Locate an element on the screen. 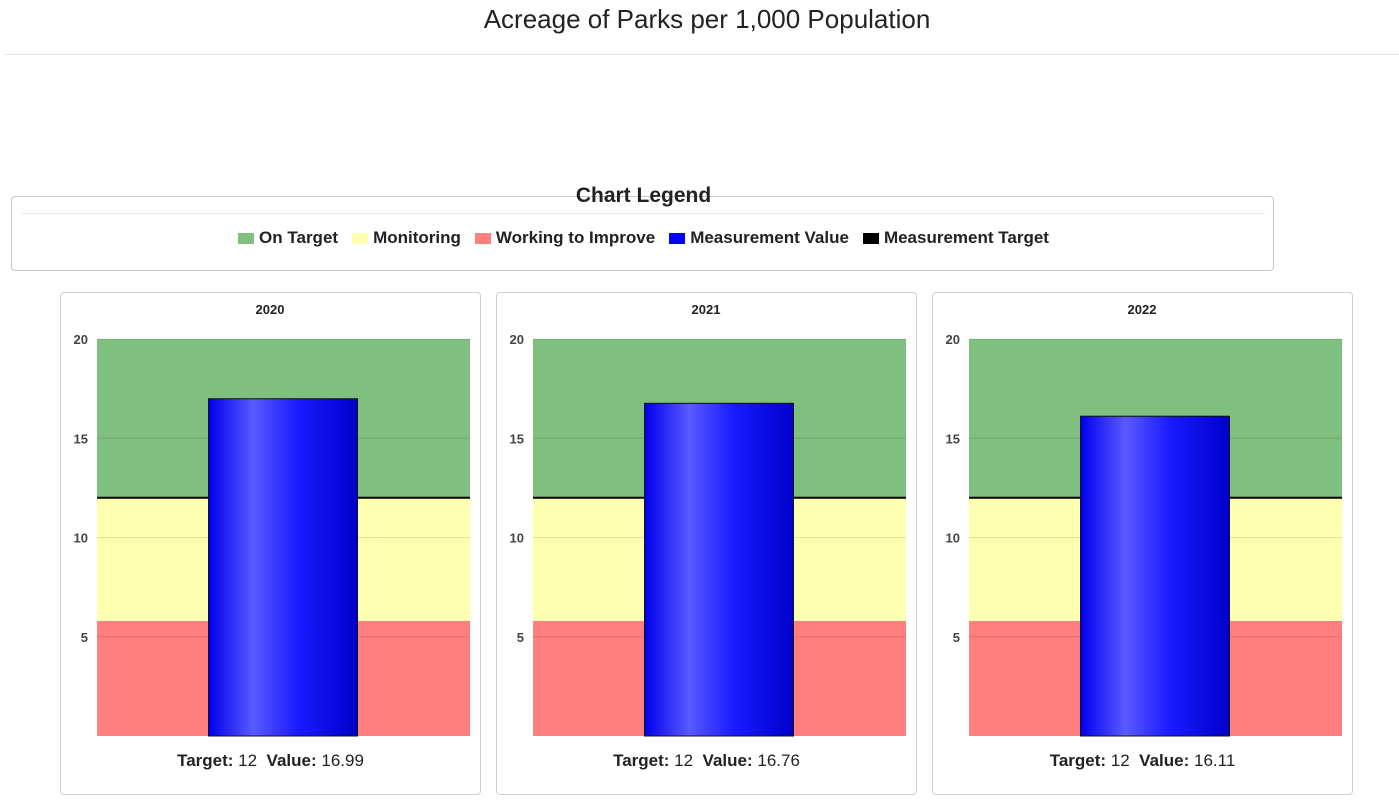 The image size is (1399, 807). measurement-value: 16.11 is located at coordinates (1215, 760).